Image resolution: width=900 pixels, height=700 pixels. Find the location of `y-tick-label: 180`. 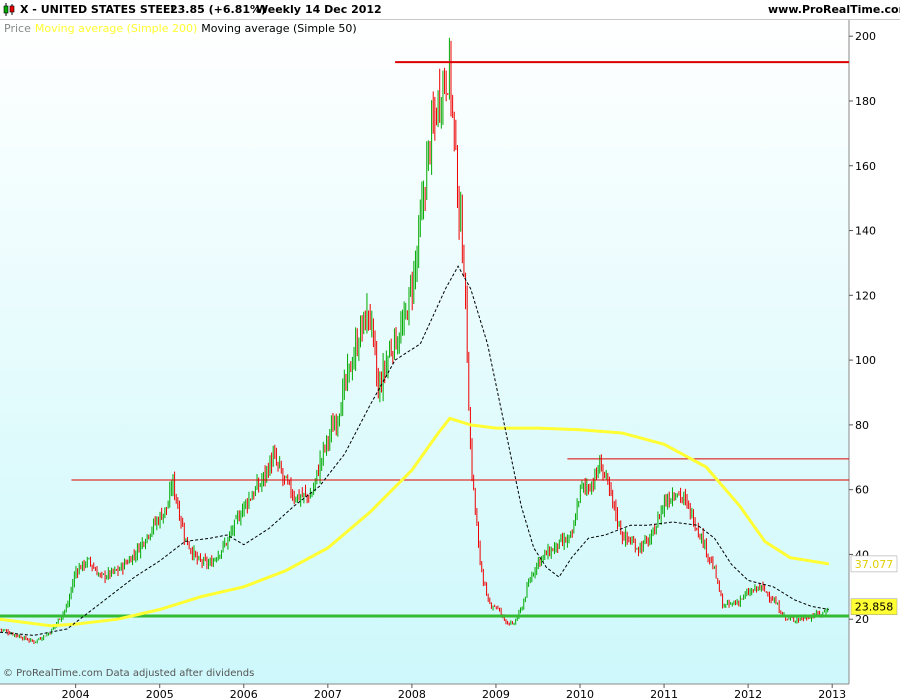

y-tick-label: 180 is located at coordinates (865, 101).